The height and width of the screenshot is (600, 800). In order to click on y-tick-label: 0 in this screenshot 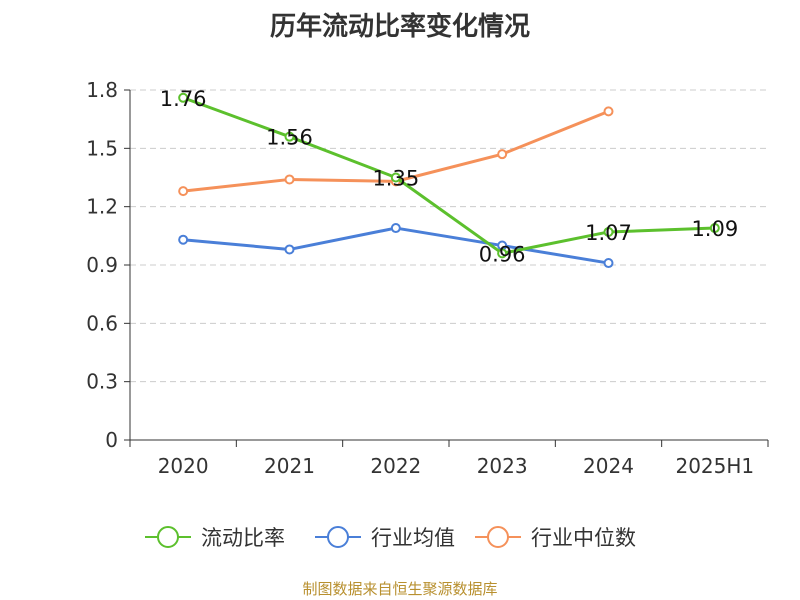, I will do `click(111, 440)`.